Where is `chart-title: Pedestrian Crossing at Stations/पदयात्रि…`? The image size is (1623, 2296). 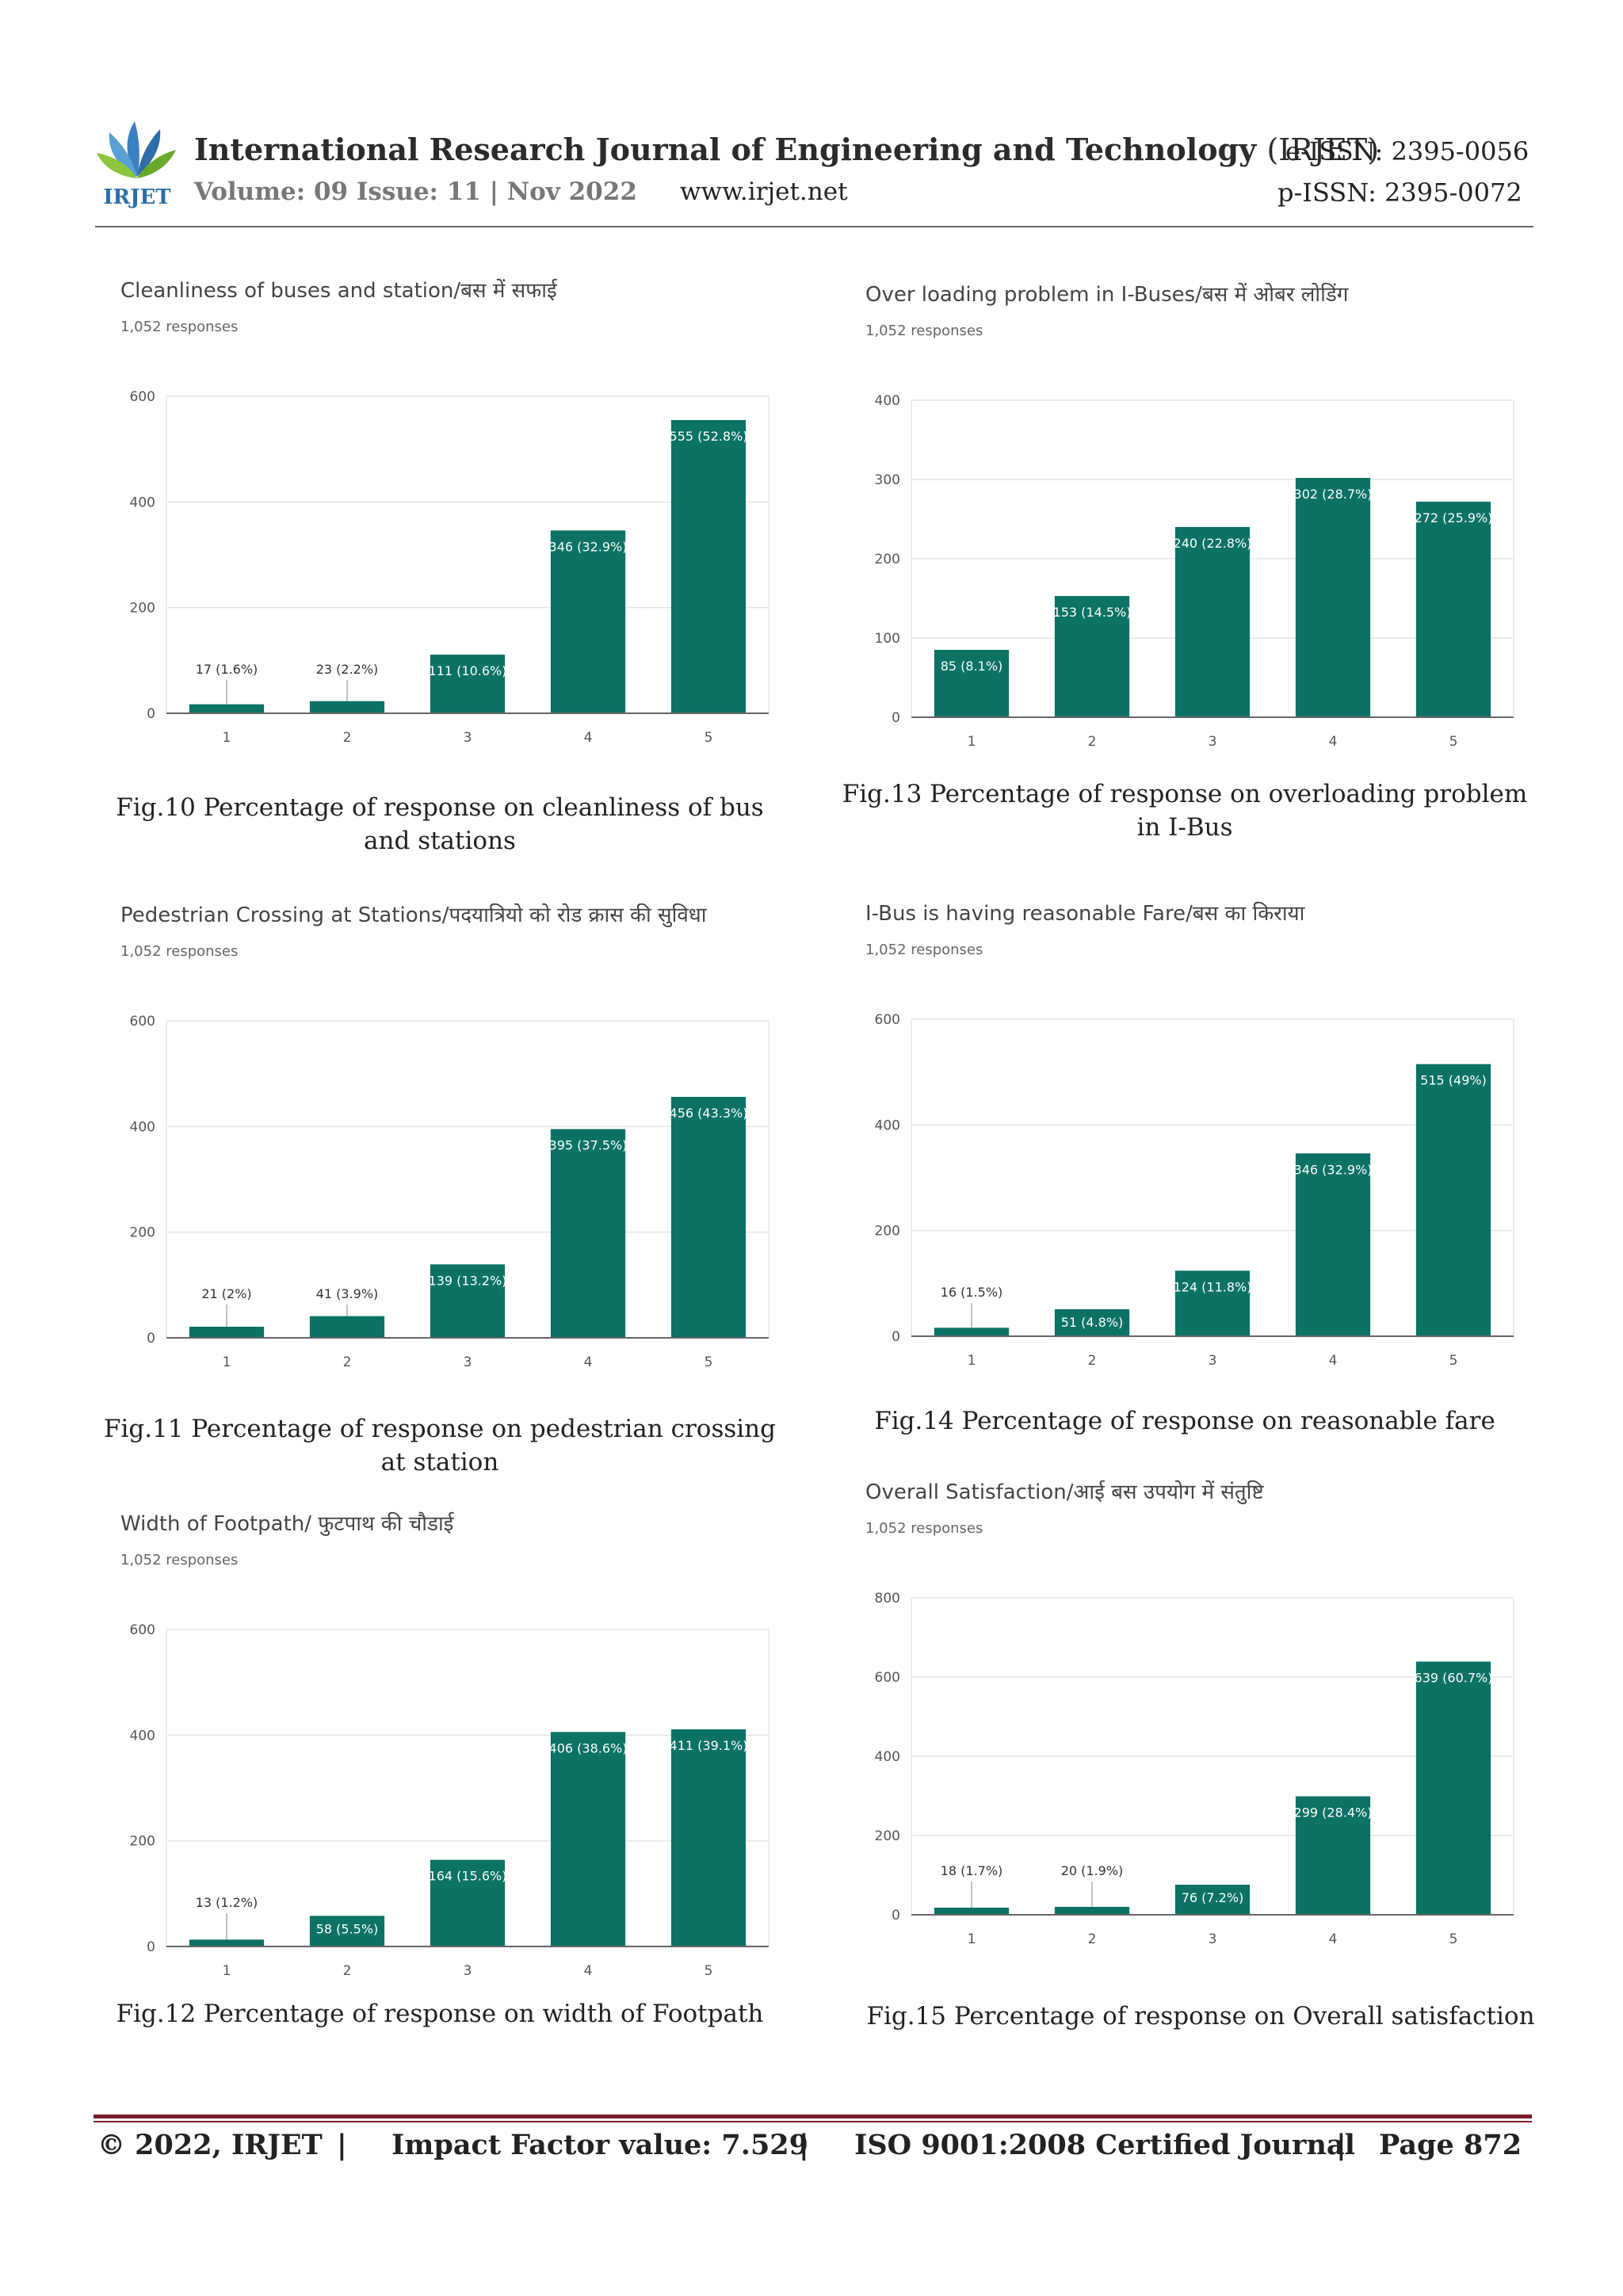 chart-title: Pedestrian Crossing at Stations/पदयात्रि… is located at coordinates (414, 915).